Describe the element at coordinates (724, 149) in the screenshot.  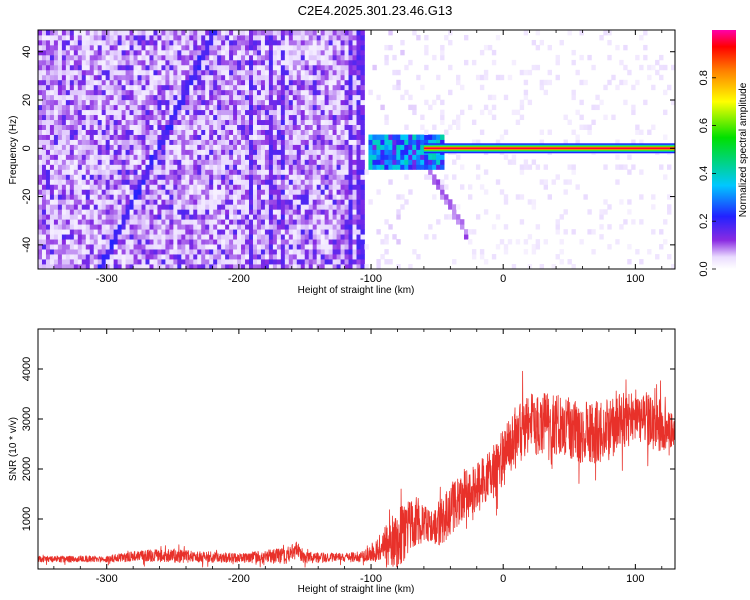
I see `colorbar-gradient` at that location.